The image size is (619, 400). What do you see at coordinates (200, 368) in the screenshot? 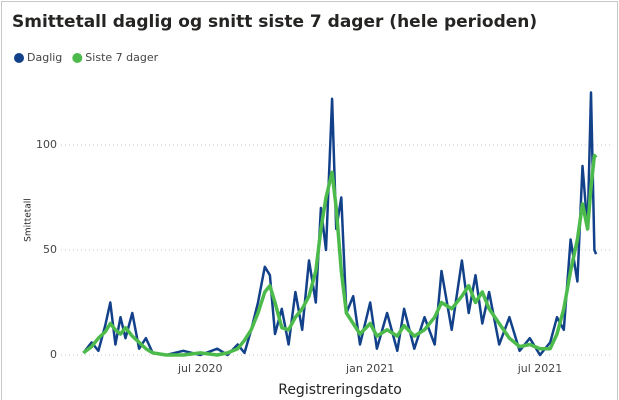
I see `x-tick-label: jul 2020` at bounding box center [200, 368].